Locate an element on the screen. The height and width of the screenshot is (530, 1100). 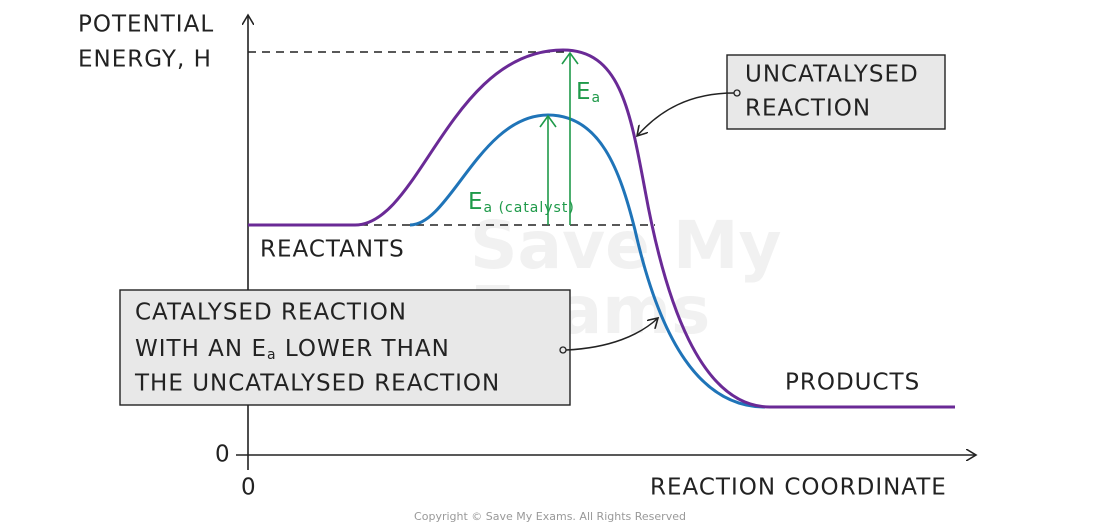
y-axis-label: POTENTIAL is located at coordinates (146, 25).